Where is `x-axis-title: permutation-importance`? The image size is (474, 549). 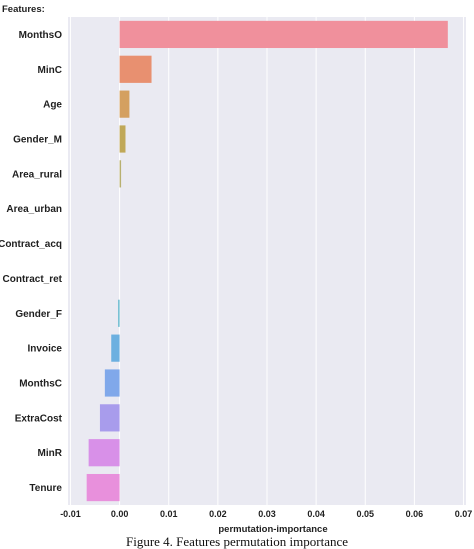
x-axis-title: permutation-importance is located at coordinates (272, 529).